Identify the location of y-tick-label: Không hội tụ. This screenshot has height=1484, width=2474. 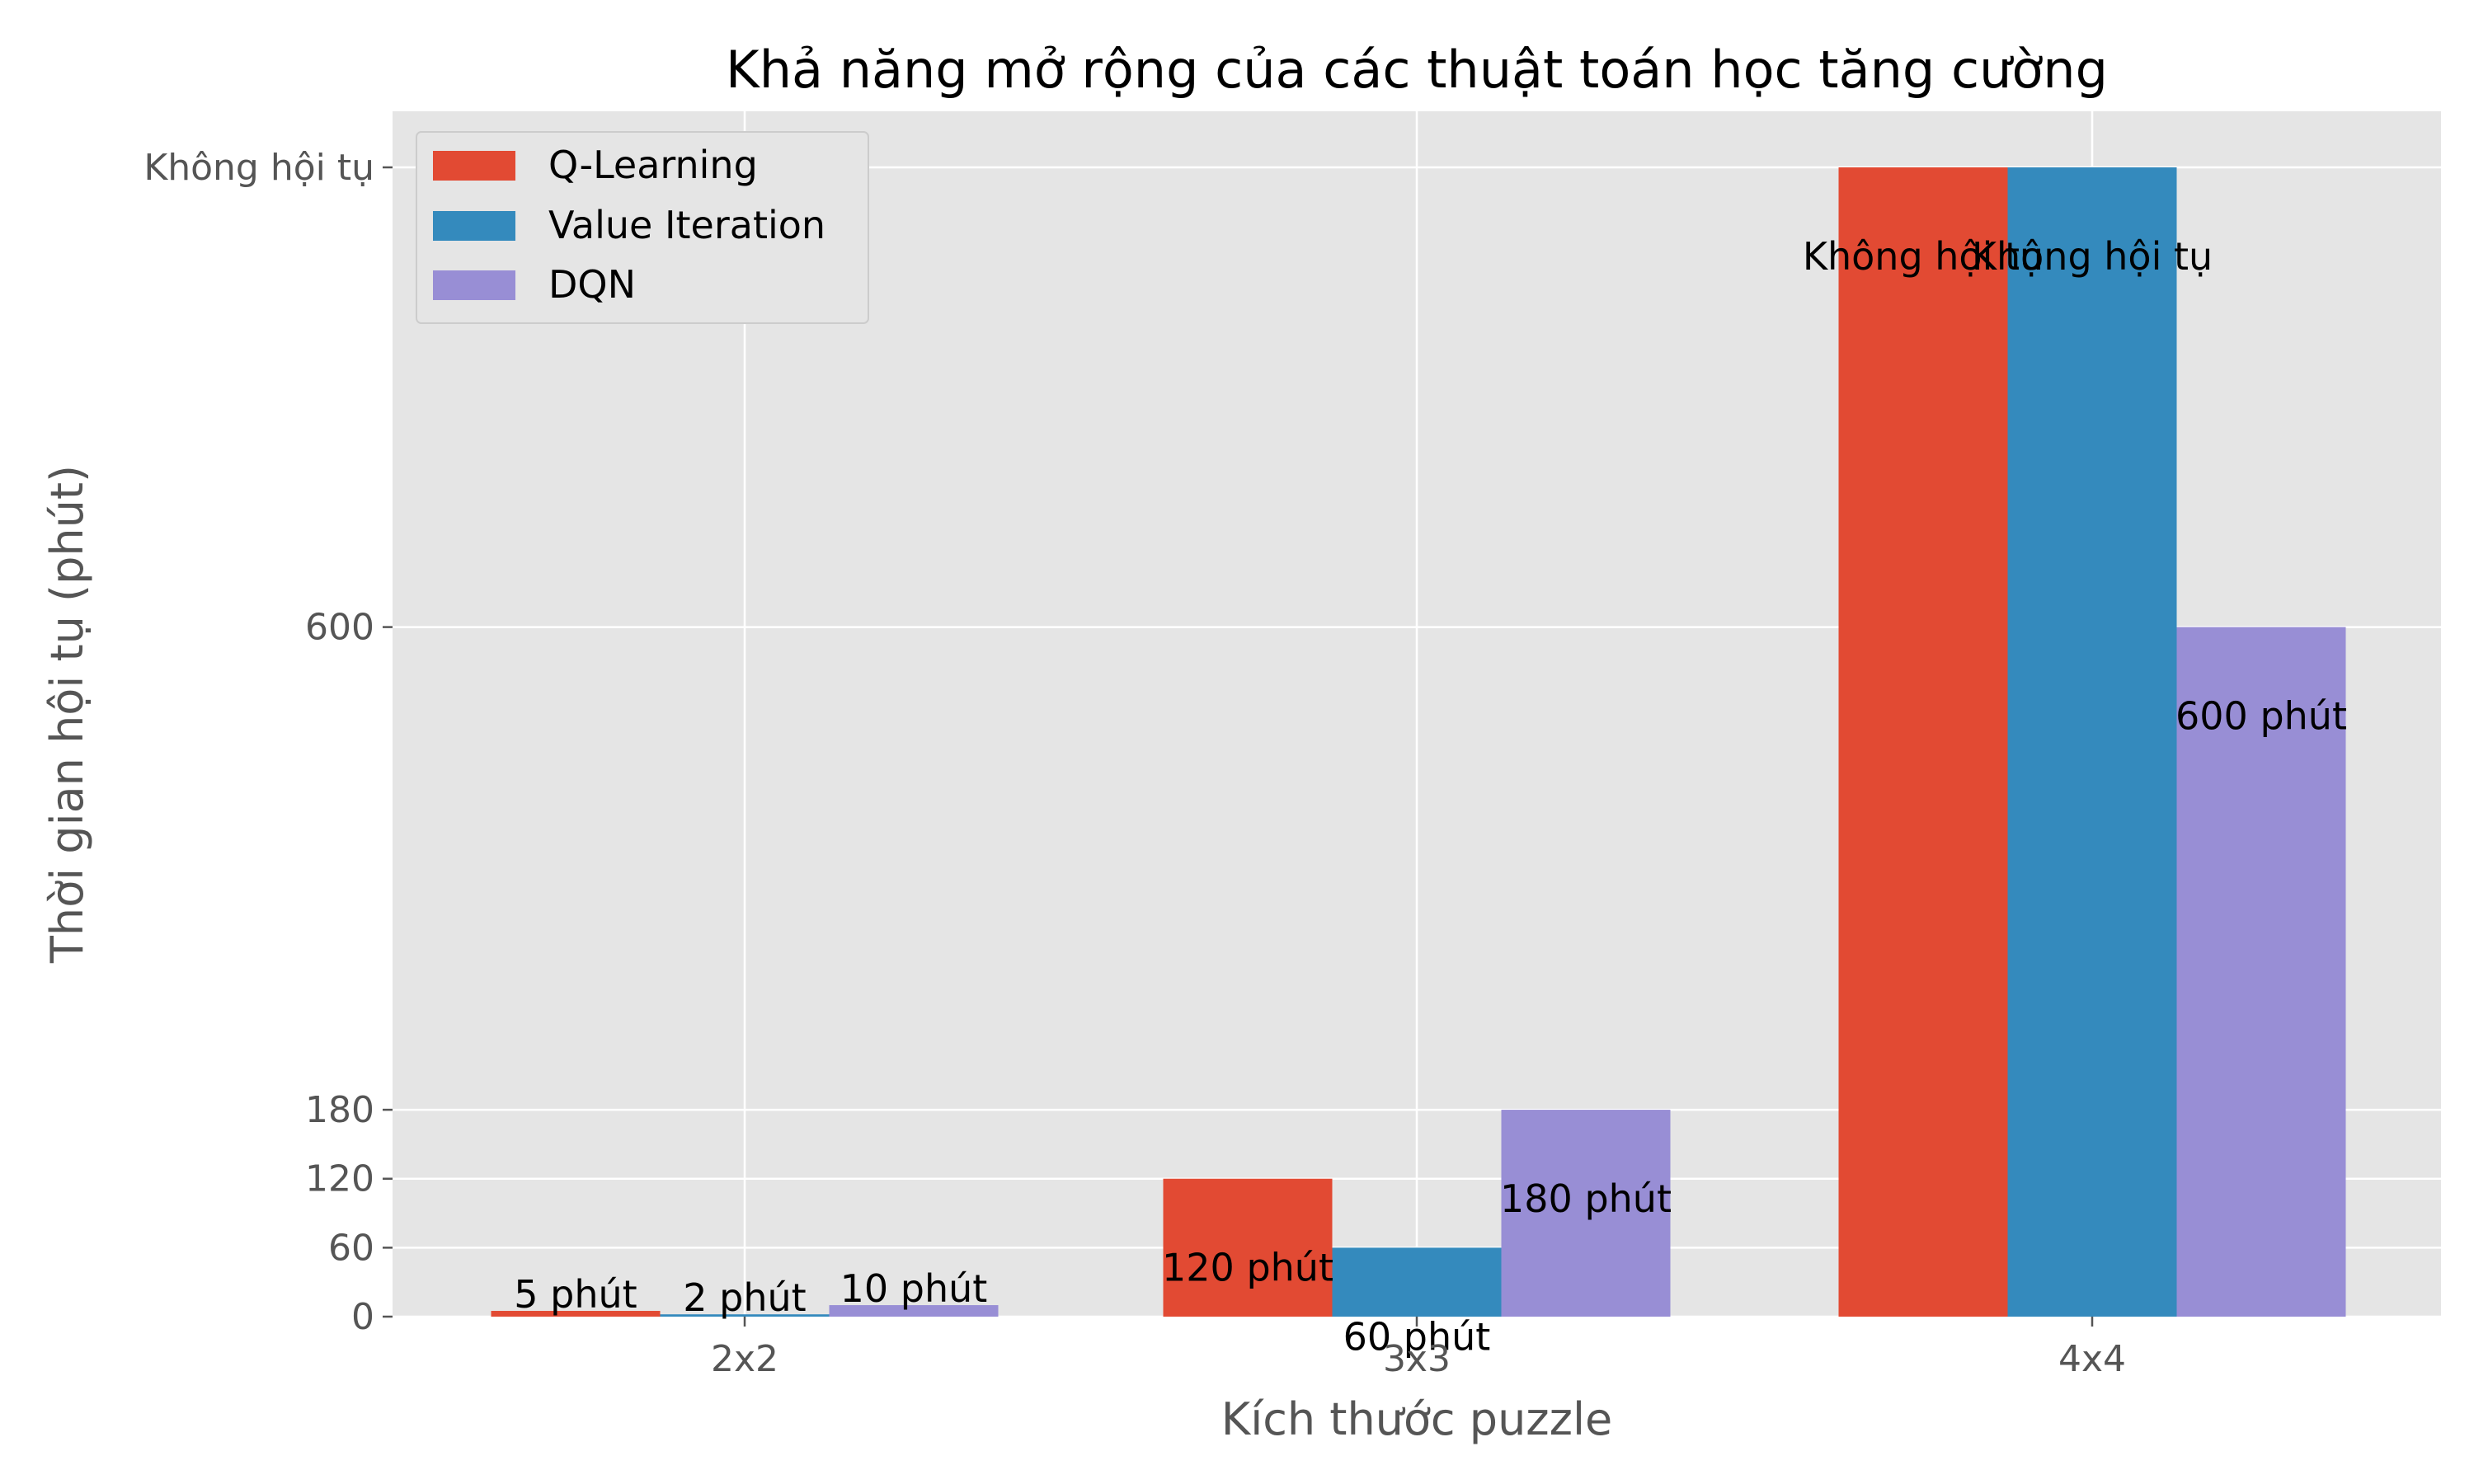
(258, 168).